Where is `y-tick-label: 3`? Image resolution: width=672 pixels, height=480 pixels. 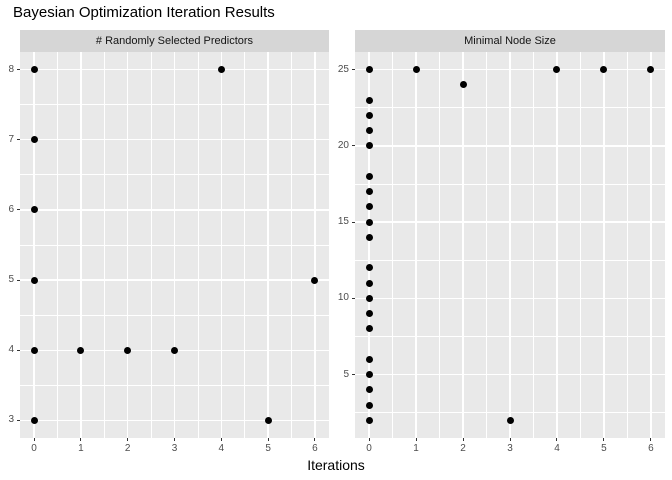 y-tick-label: 3 is located at coordinates (11, 420).